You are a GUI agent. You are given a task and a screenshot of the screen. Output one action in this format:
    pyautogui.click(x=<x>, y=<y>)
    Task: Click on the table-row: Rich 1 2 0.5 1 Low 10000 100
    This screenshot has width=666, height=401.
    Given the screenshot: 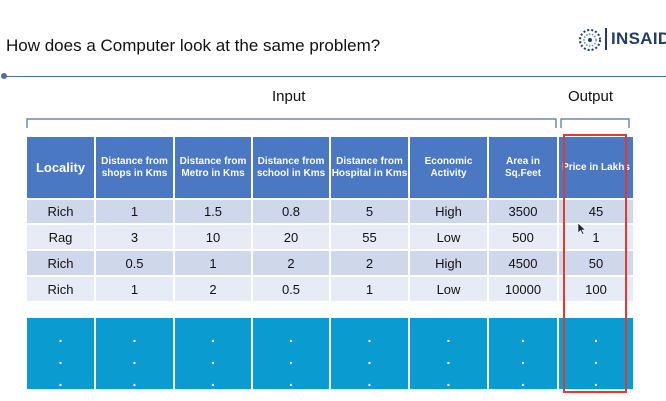 What is the action you would take?
    pyautogui.click(x=330, y=288)
    